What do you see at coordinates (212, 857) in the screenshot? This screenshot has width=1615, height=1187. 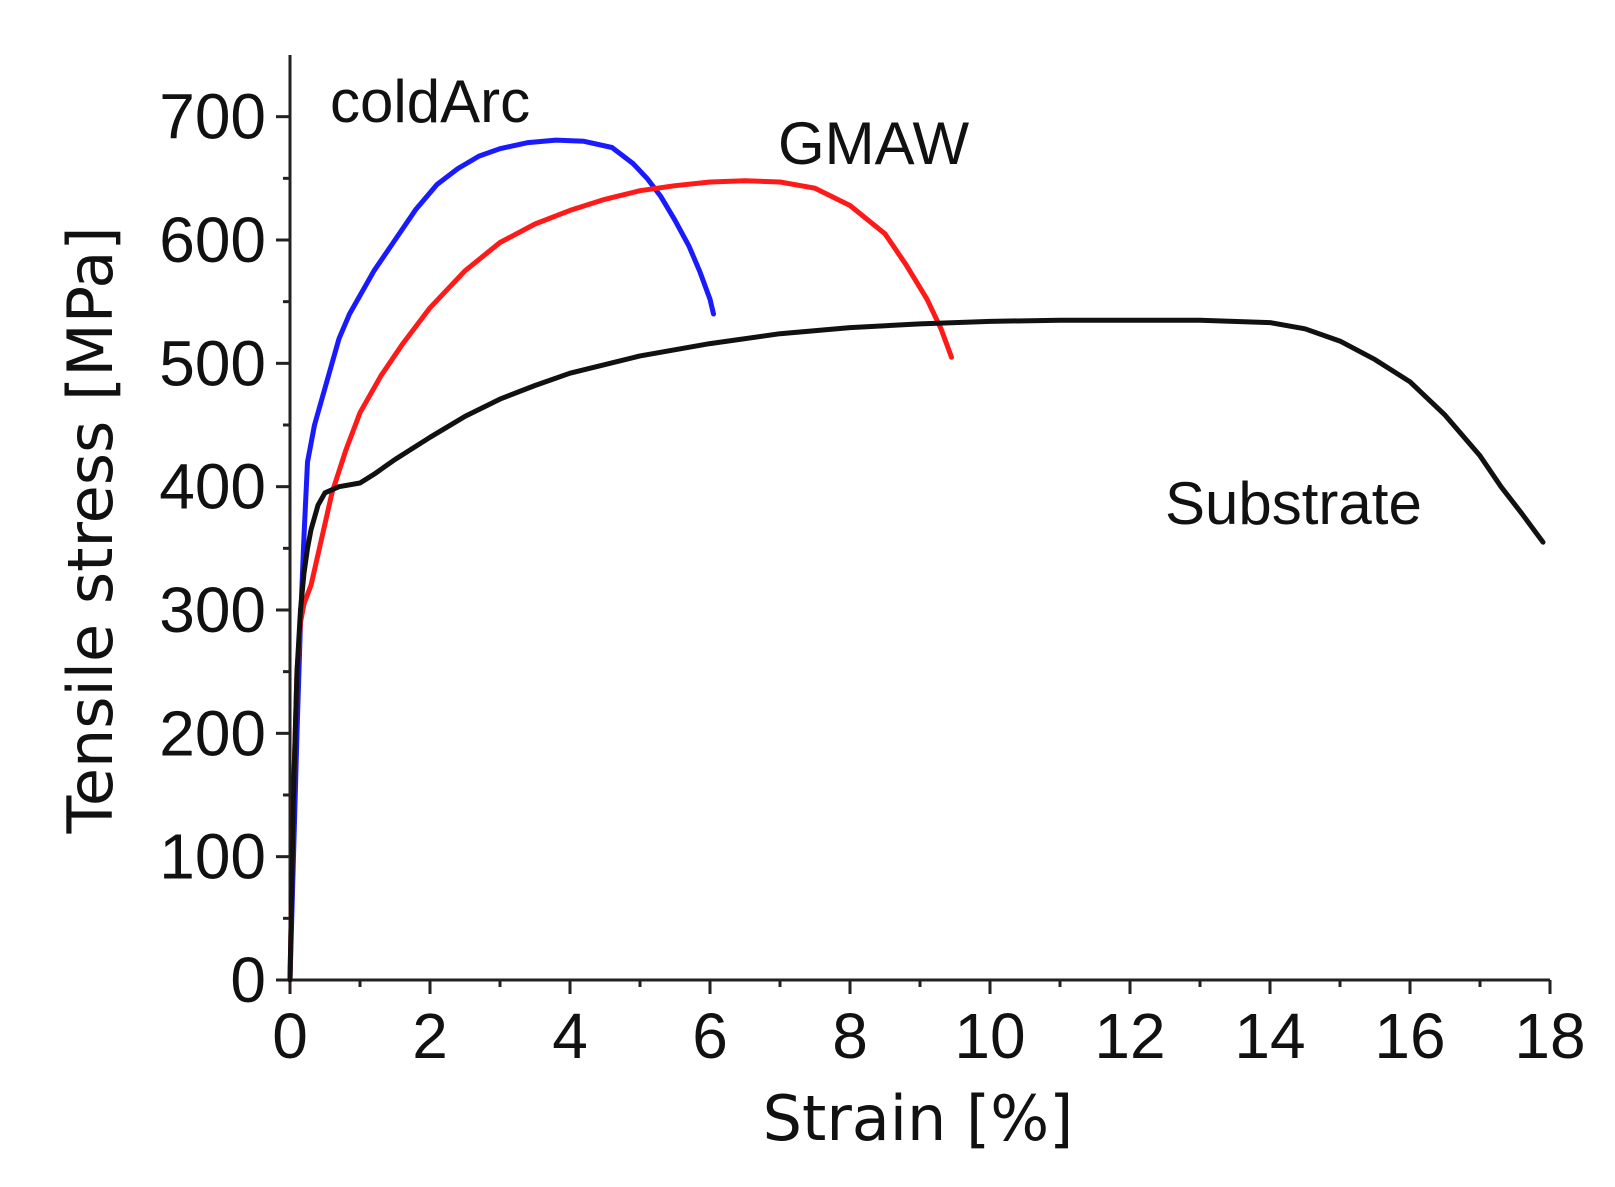 I see `y-tick-label: 100` at bounding box center [212, 857].